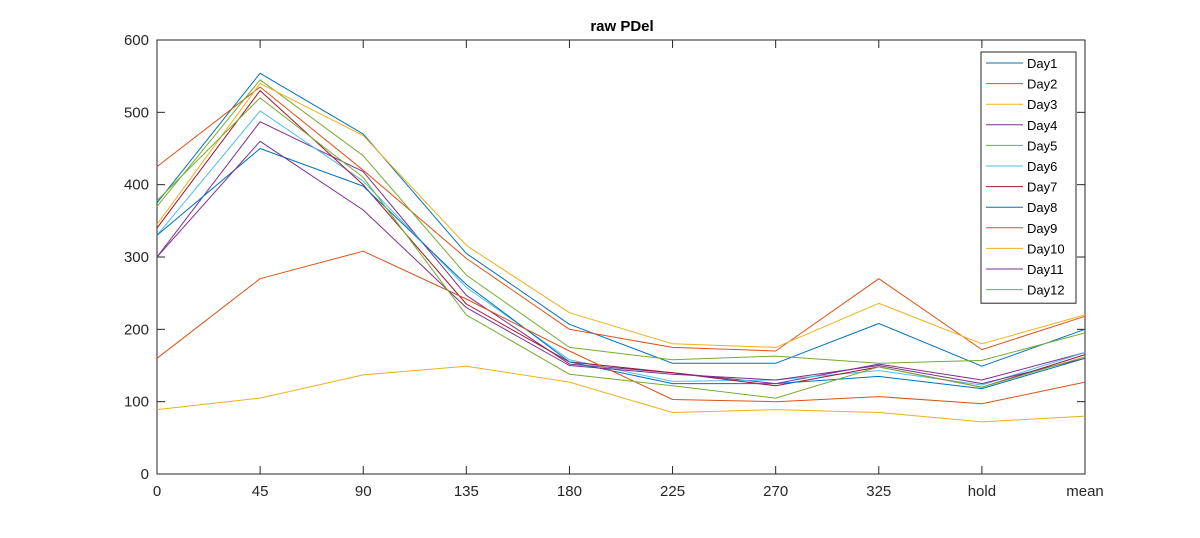  Describe the element at coordinates (136, 185) in the screenshot. I see `y-tick-label: 400` at that location.